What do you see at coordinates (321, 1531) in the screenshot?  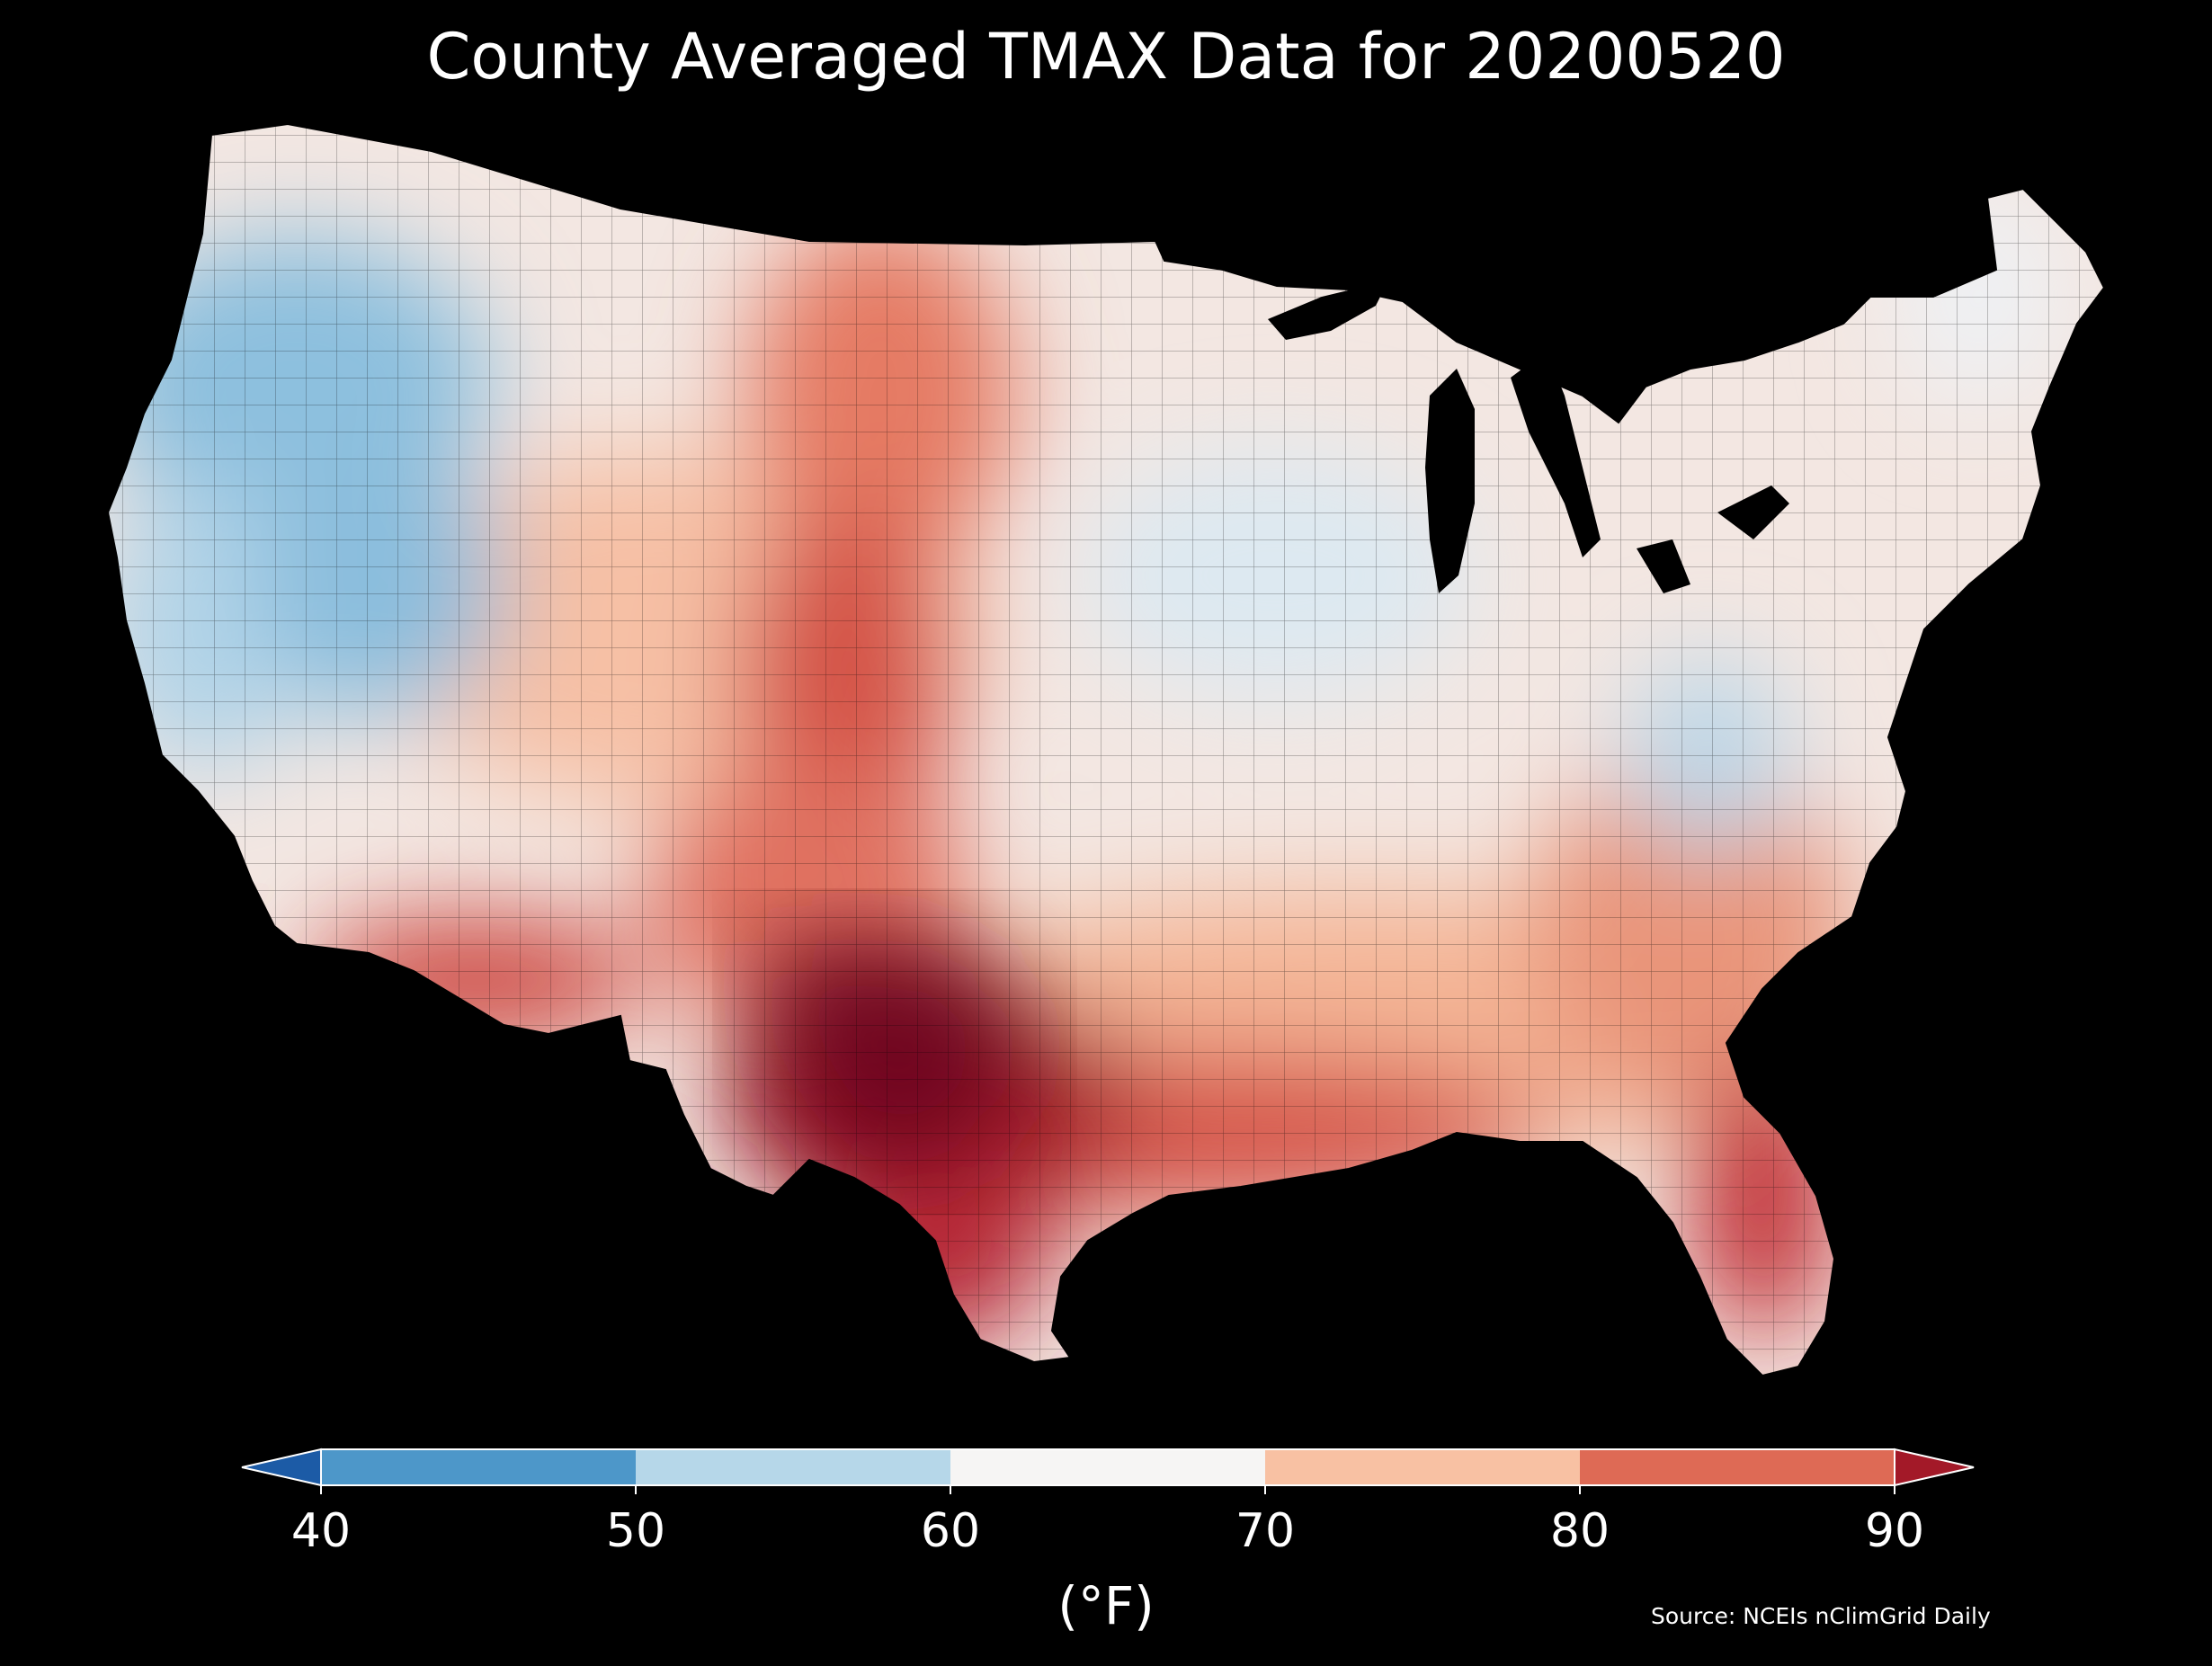 I see `colorbar-tick-label: 40` at bounding box center [321, 1531].